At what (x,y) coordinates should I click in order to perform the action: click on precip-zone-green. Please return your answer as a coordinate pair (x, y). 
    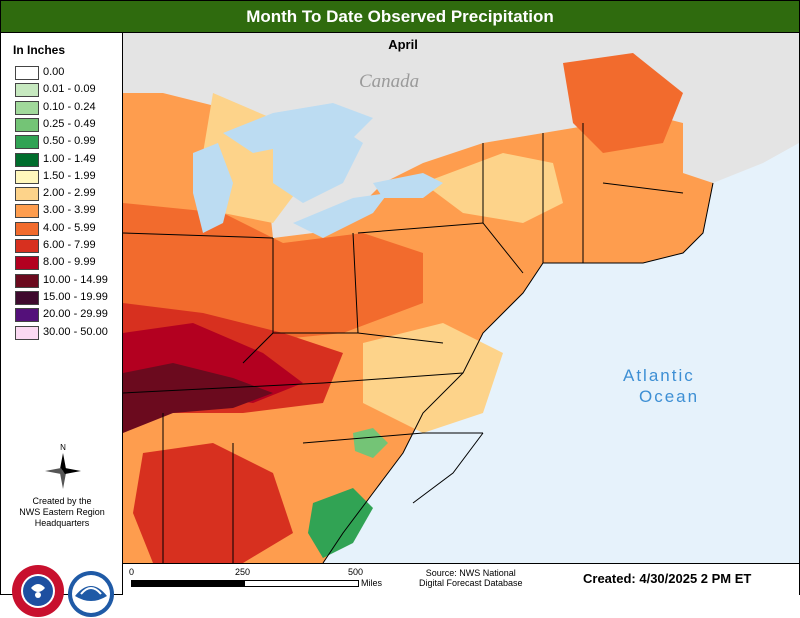
    Looking at the image, I should click on (340, 523).